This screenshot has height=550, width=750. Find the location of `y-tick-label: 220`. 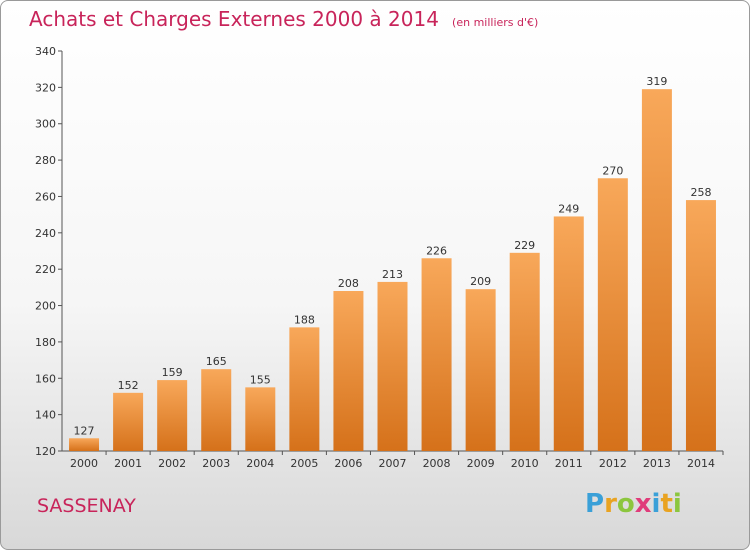

y-tick-label: 220 is located at coordinates (45, 269).